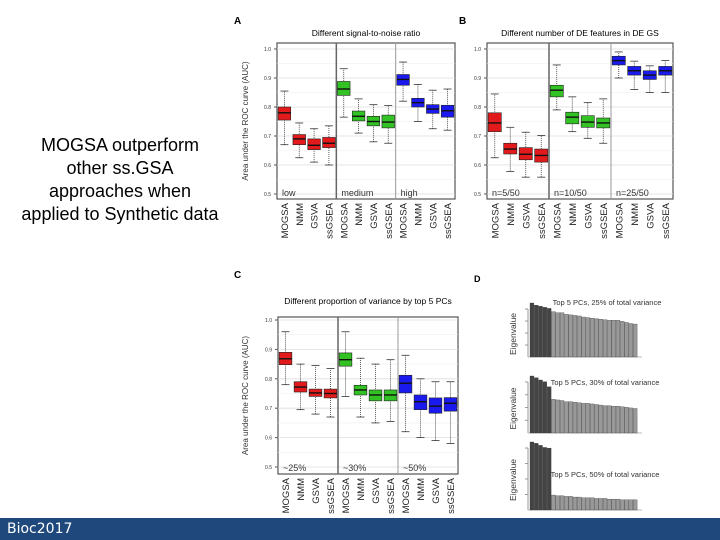 This screenshot has height=540, width=720. What do you see at coordinates (414, 468) in the screenshot?
I see `group-label: ~50%` at bounding box center [414, 468].